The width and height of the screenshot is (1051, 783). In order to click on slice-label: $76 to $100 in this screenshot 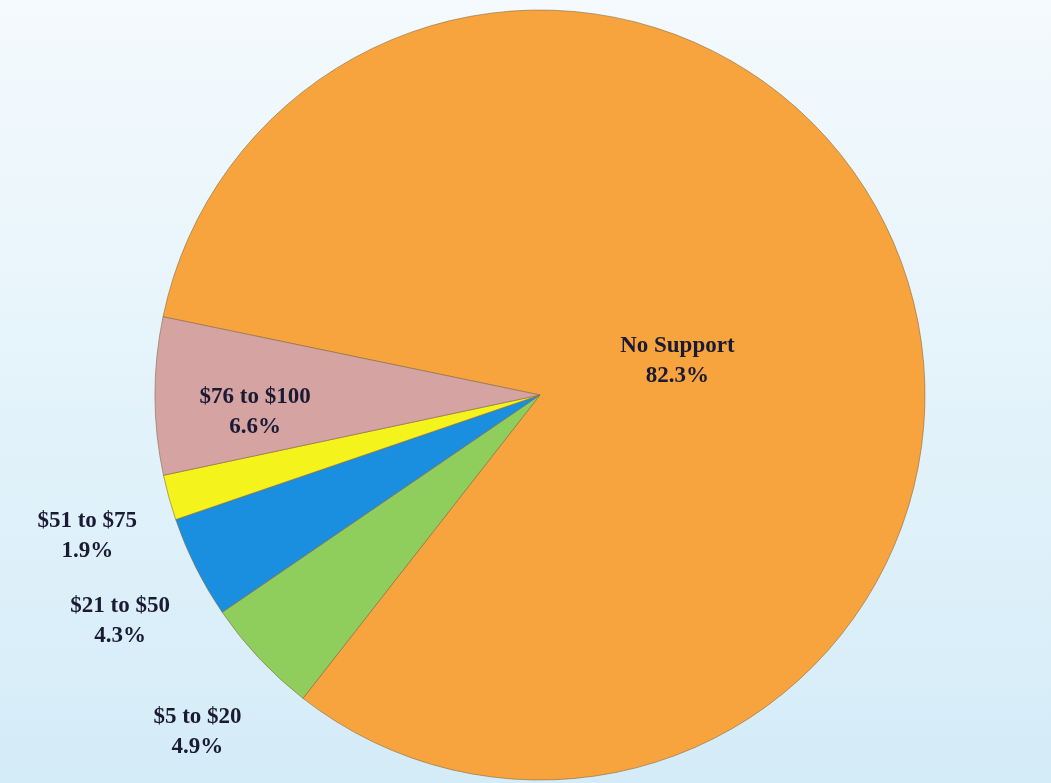, I will do `click(255, 395)`.